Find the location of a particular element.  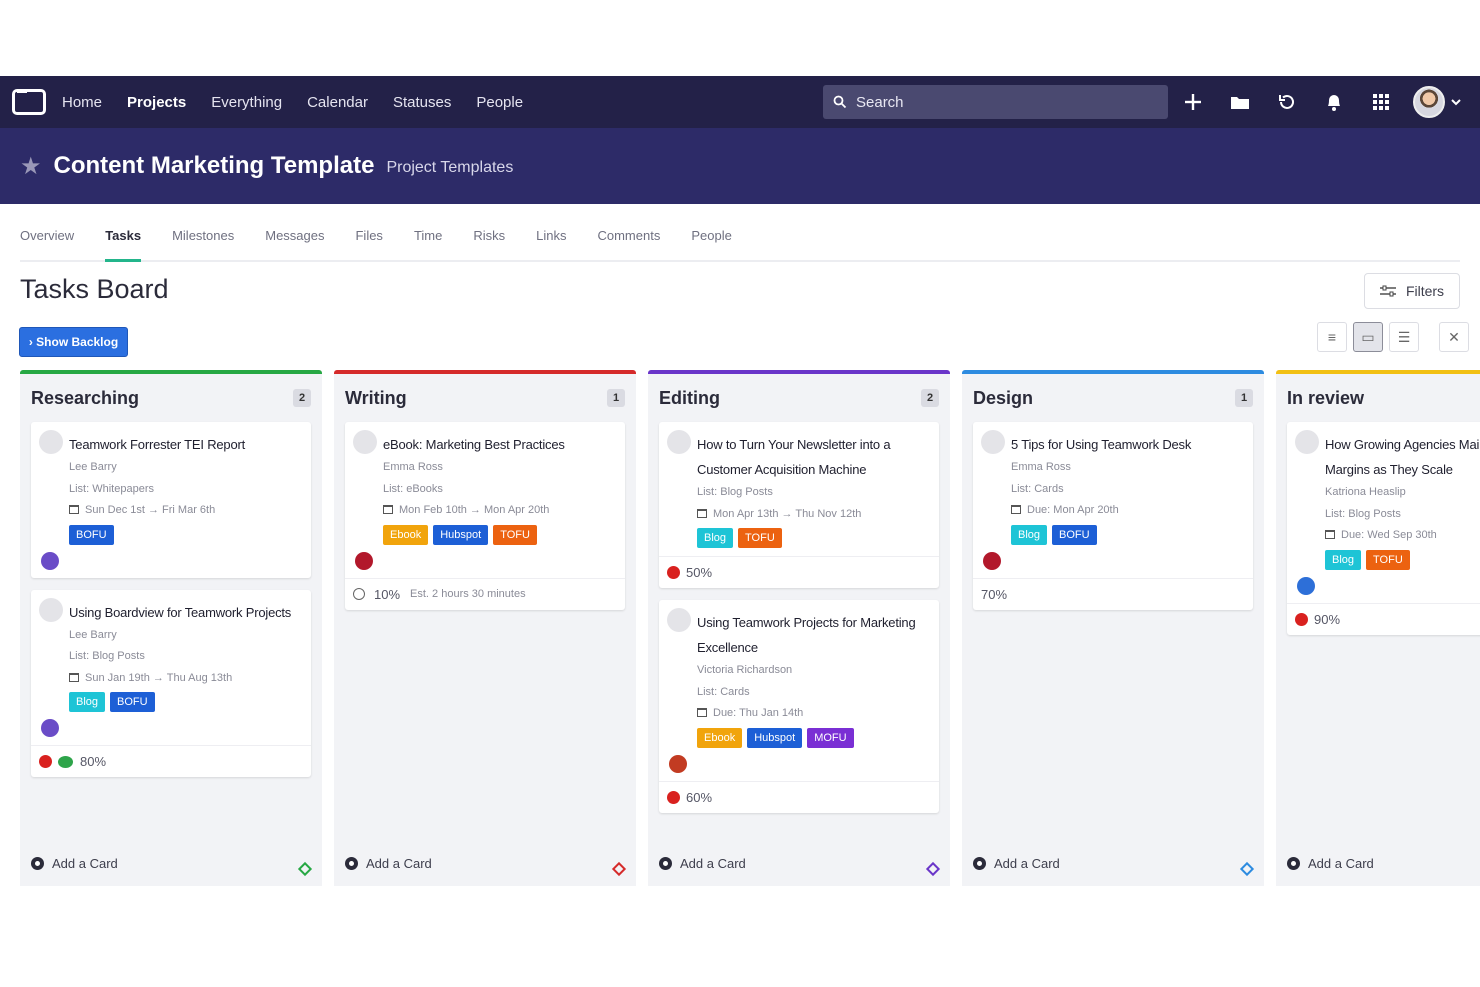

filters-button: Filters is located at coordinates (1412, 291).